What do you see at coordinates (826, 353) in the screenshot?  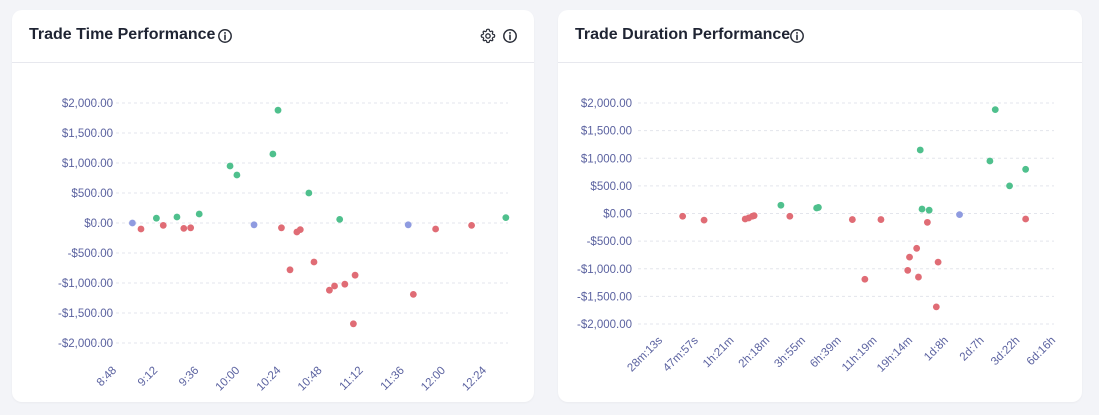 I see `x-tick-label: 6h:39m` at bounding box center [826, 353].